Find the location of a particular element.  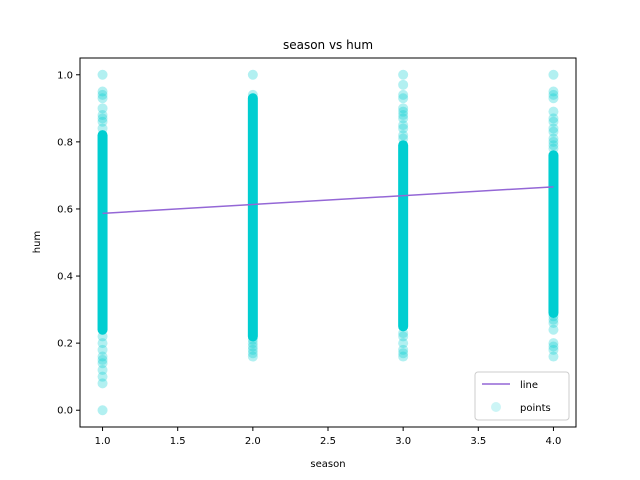

x-tick-label: 3.5 is located at coordinates (478, 441).